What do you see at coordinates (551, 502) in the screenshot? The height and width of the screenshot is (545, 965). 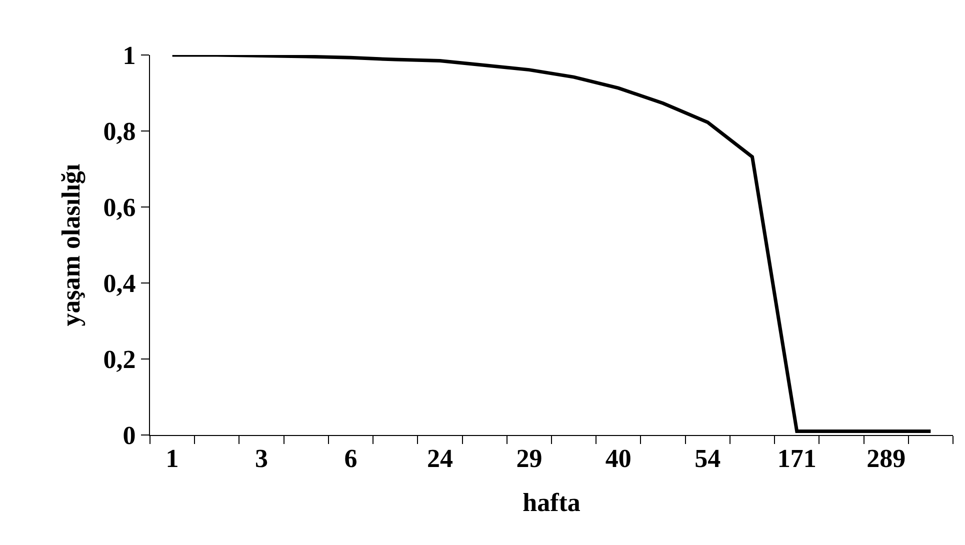 I see `x-axis-title: hafta` at bounding box center [551, 502].